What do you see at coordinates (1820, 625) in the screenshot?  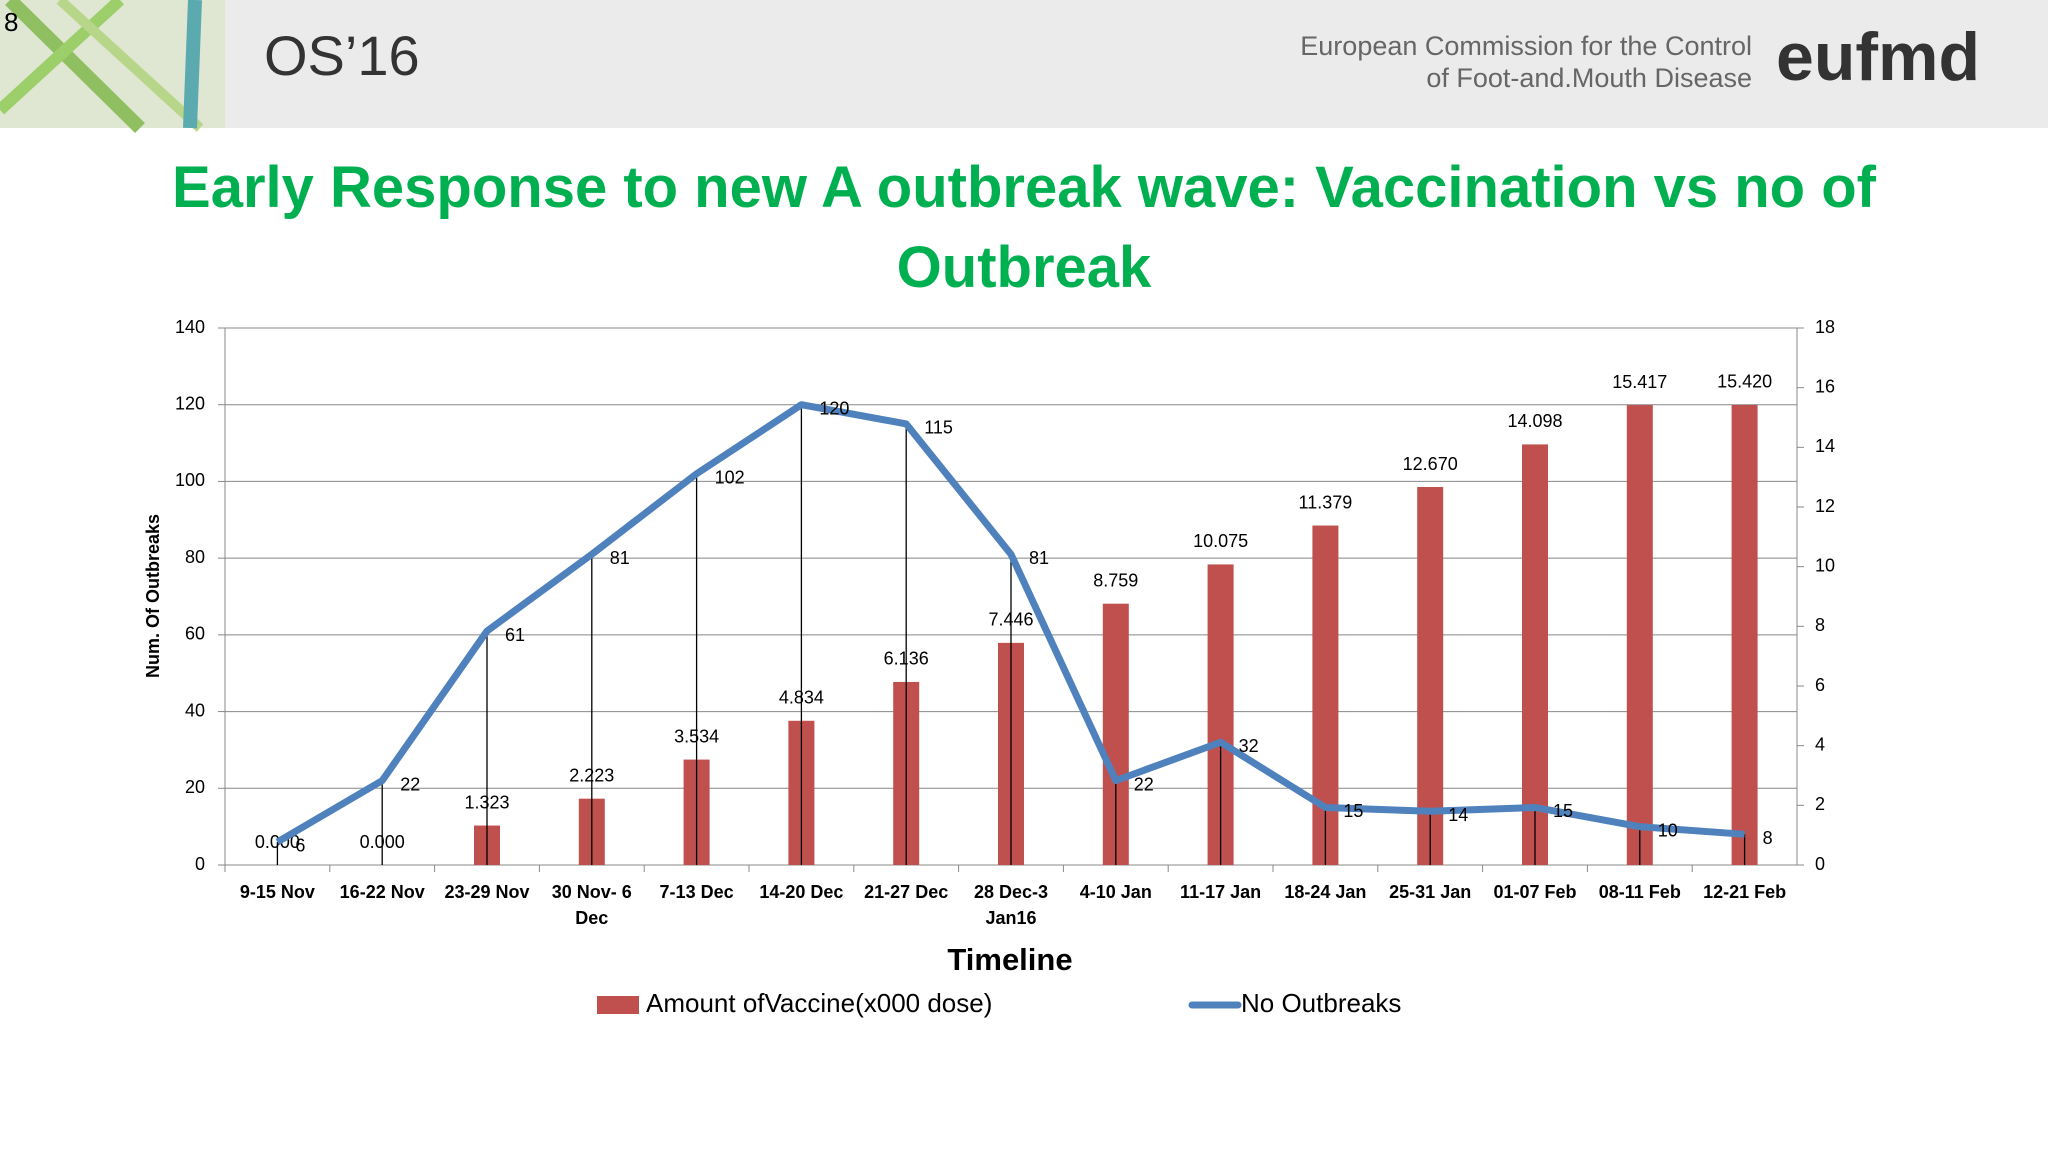 I see `y2-tick-label: 8` at bounding box center [1820, 625].